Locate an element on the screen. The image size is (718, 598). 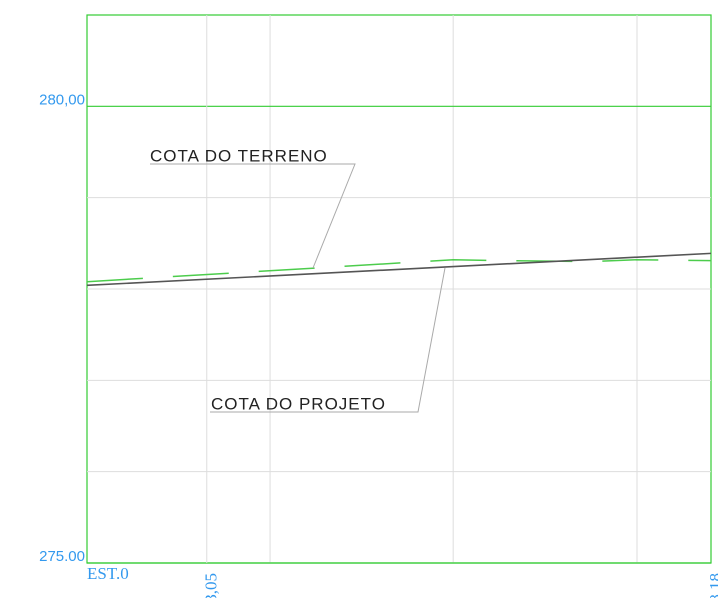
x-tick-label: 3,05 is located at coordinates (211, 585).